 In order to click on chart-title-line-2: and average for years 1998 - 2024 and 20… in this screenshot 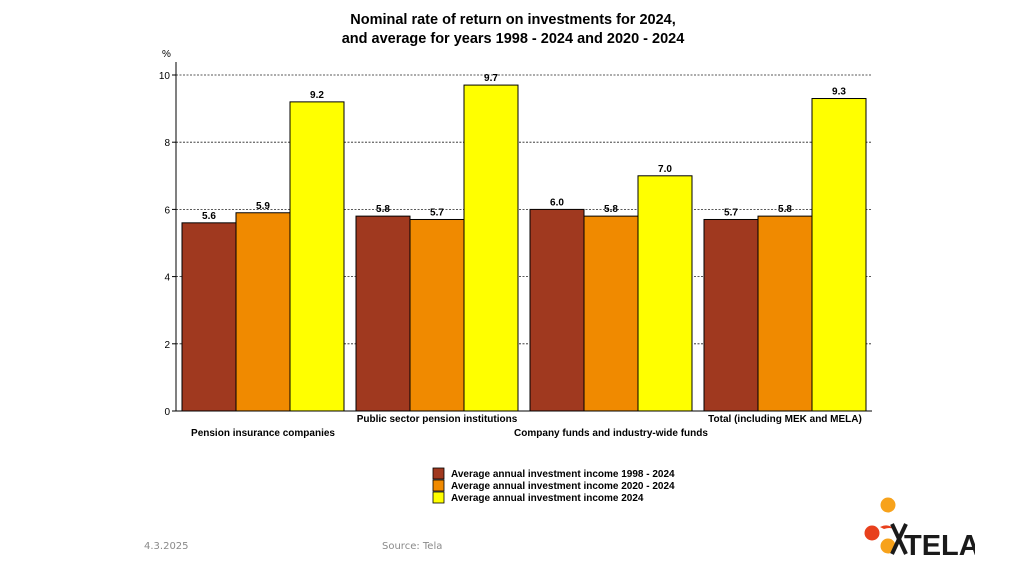, I will do `click(513, 39)`.